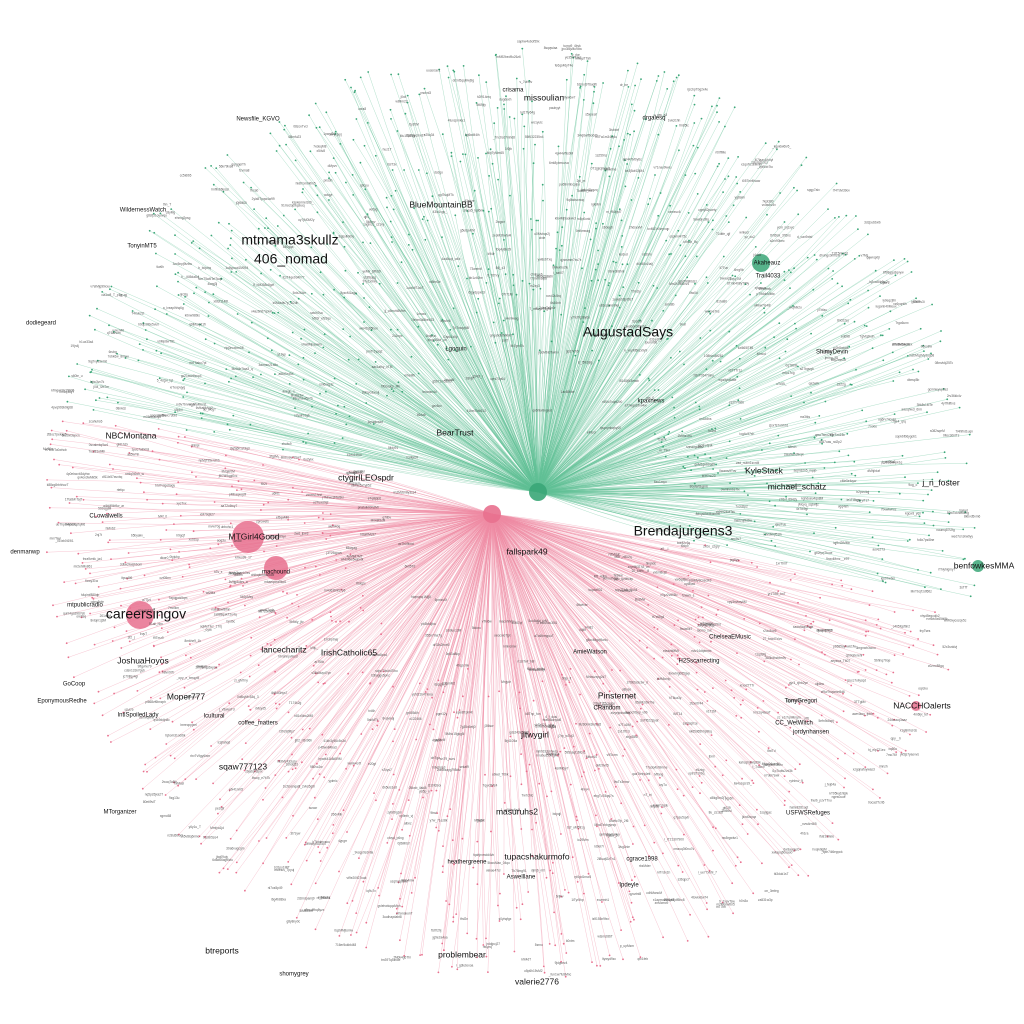 Image resolution: width=1024 pixels, height=1024 pixels. Describe the element at coordinates (62, 702) in the screenshot. I see `label-eponymousredhe: EponymousRedhe` at that location.